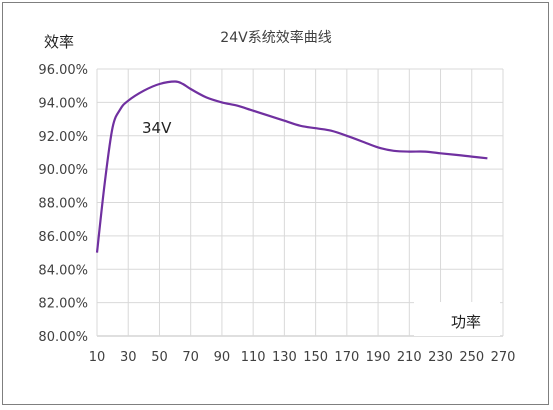 Image resolution: width=553 pixels, height=410 pixels. What do you see at coordinates (346, 357) in the screenshot?
I see `x-tick-label: 170` at bounding box center [346, 357].